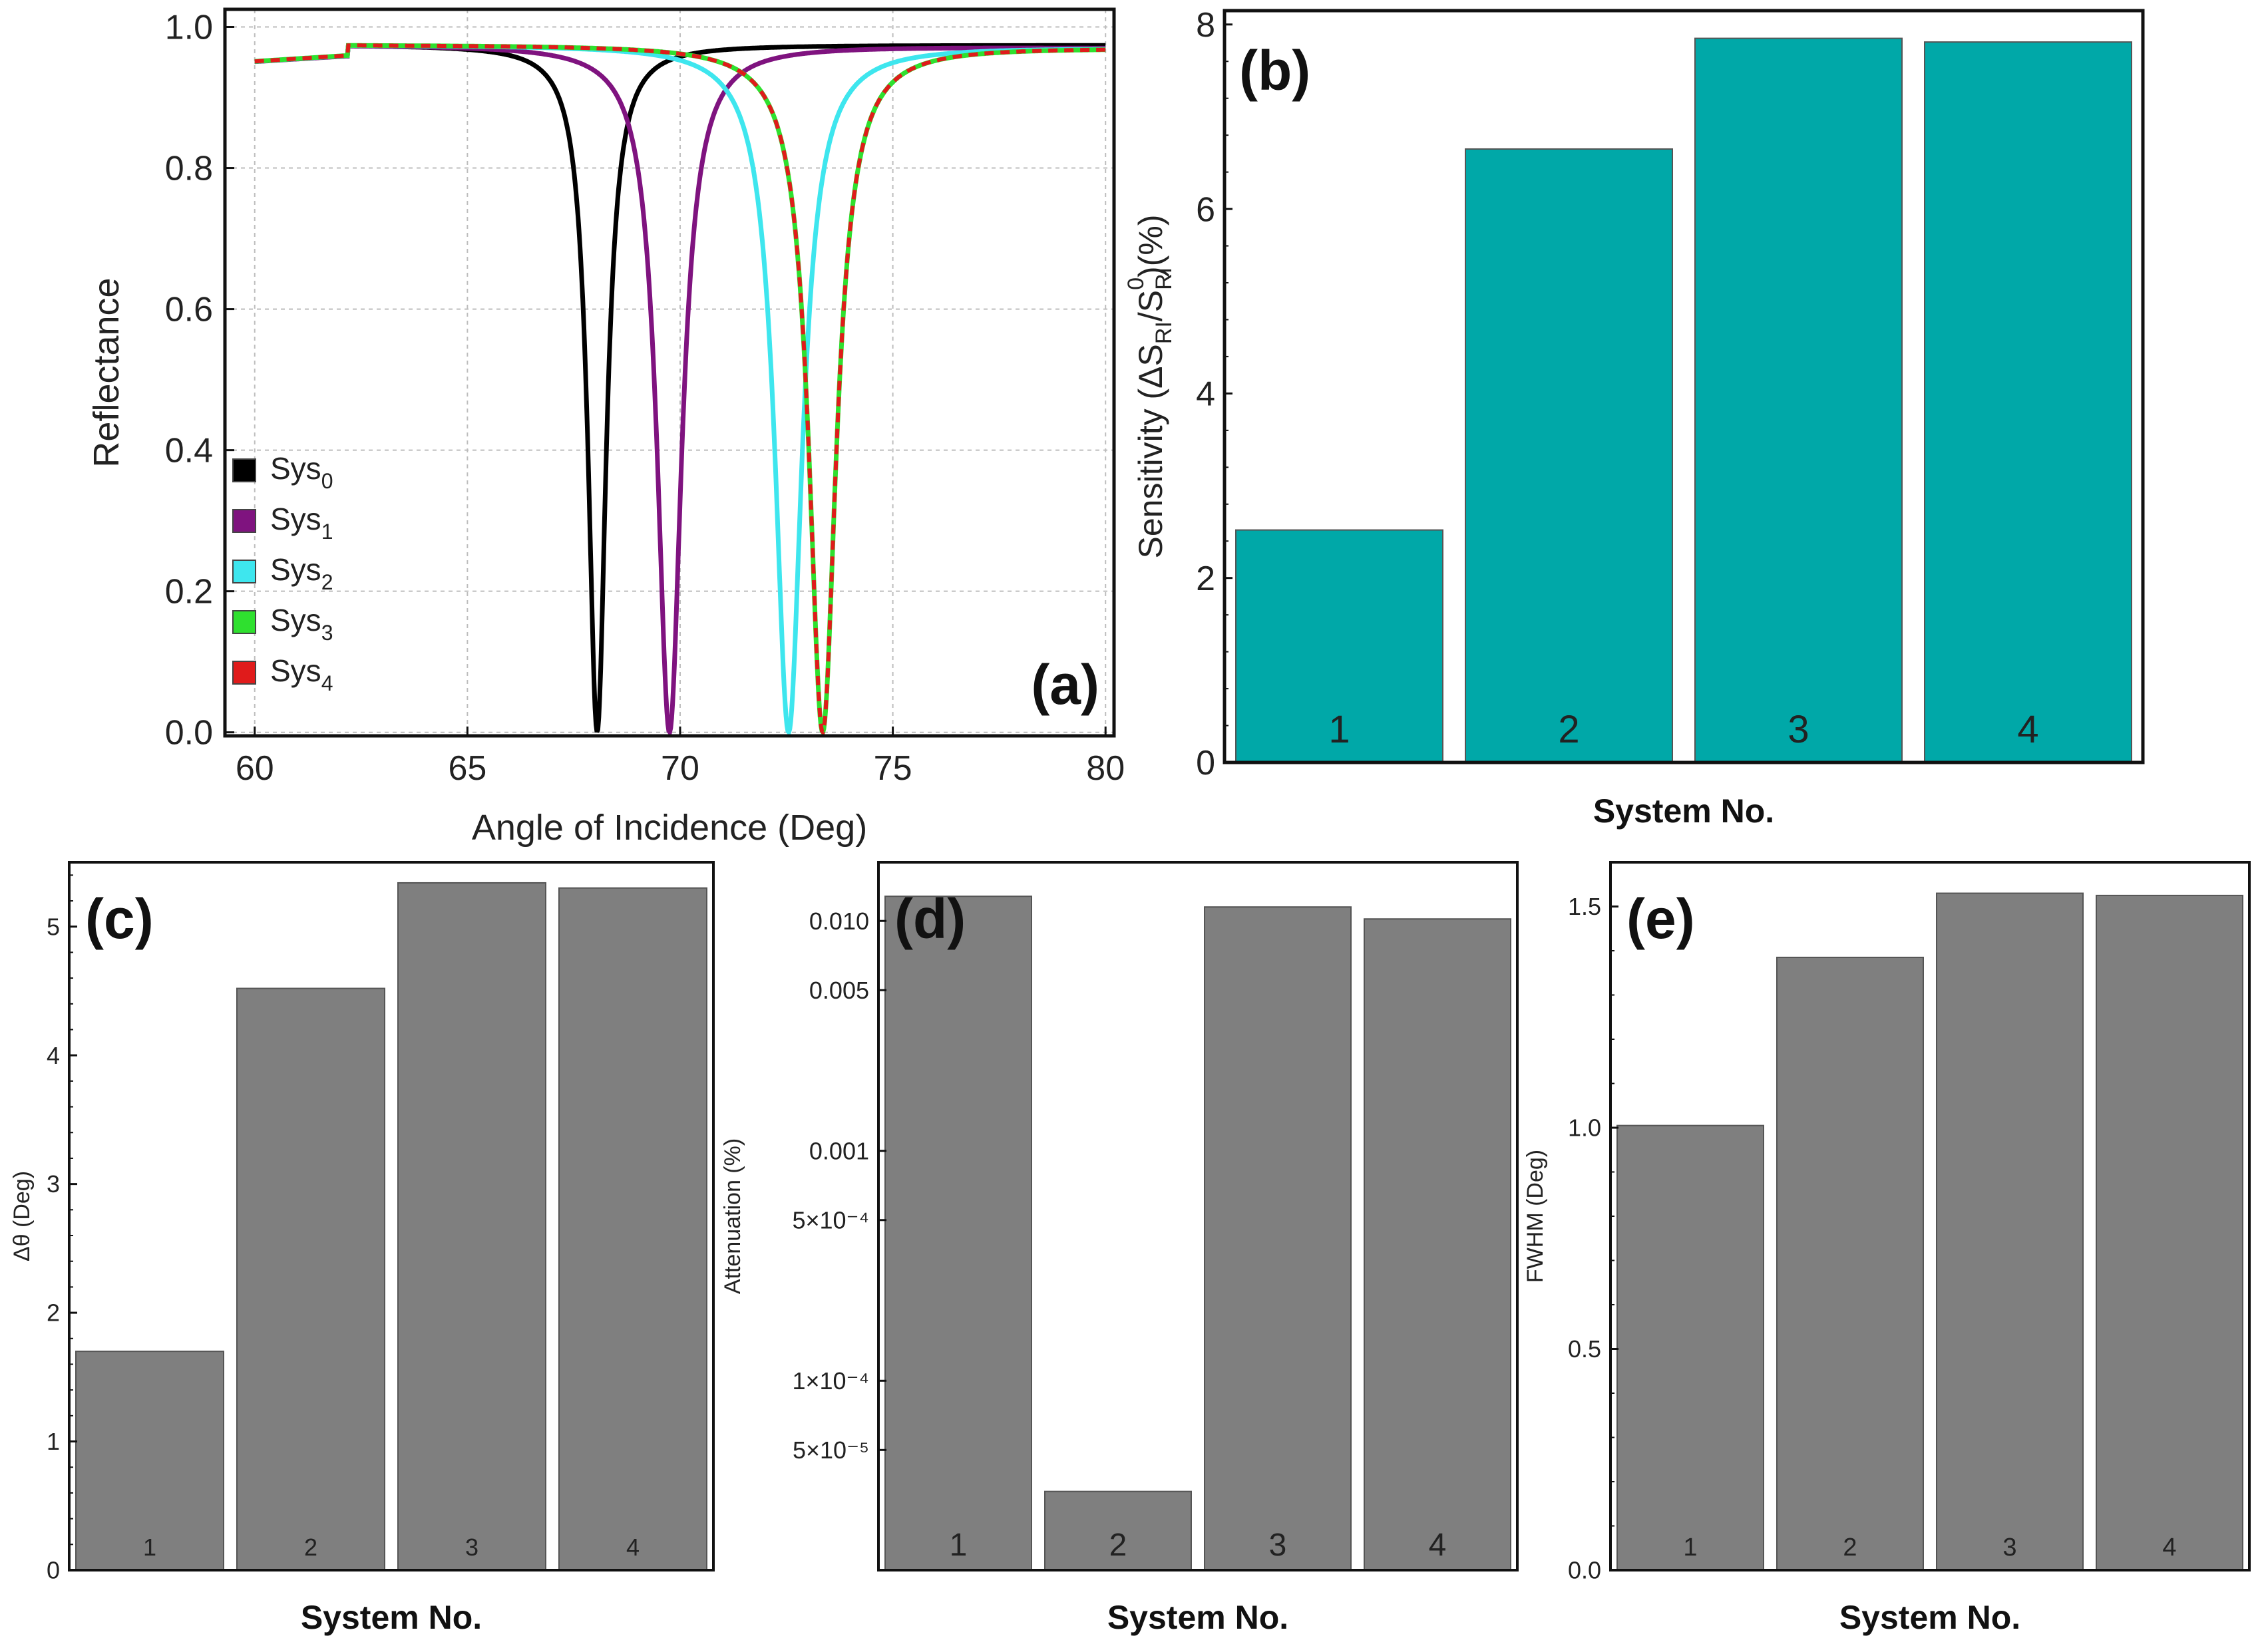  Describe the element at coordinates (189, 451) in the screenshot. I see `a-y-tick-label: 0.4` at that location.